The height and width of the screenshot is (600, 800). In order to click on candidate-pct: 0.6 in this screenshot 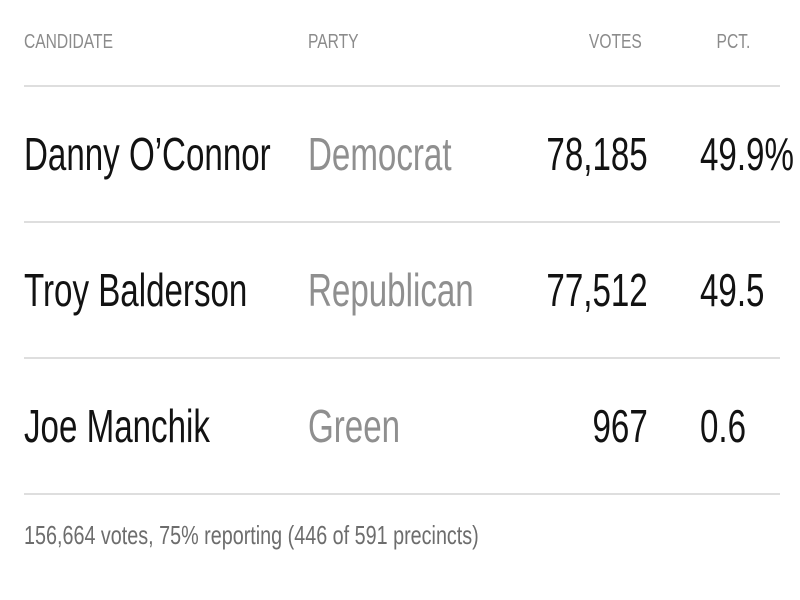, I will do `click(723, 426)`.